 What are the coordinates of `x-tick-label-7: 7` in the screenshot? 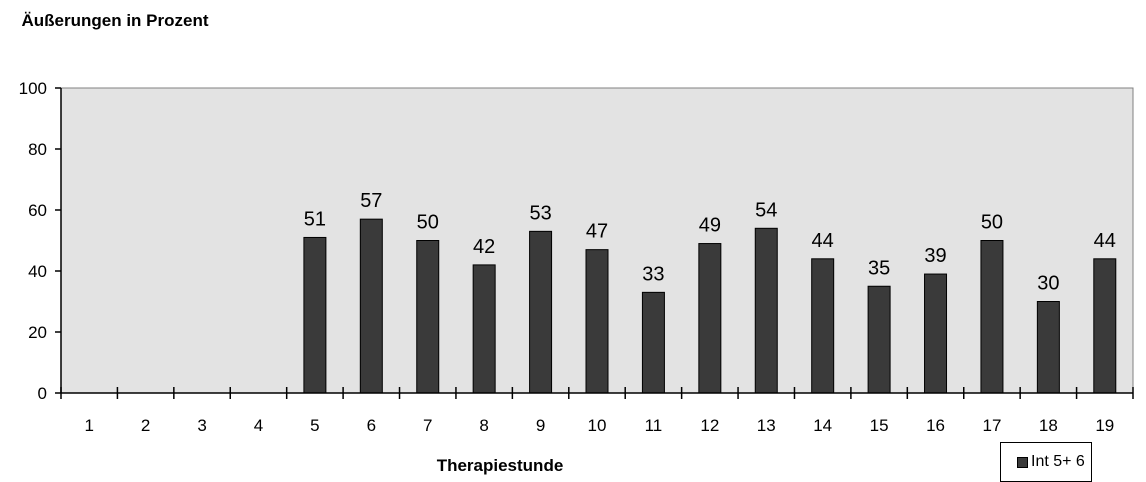 It's located at (427, 425).